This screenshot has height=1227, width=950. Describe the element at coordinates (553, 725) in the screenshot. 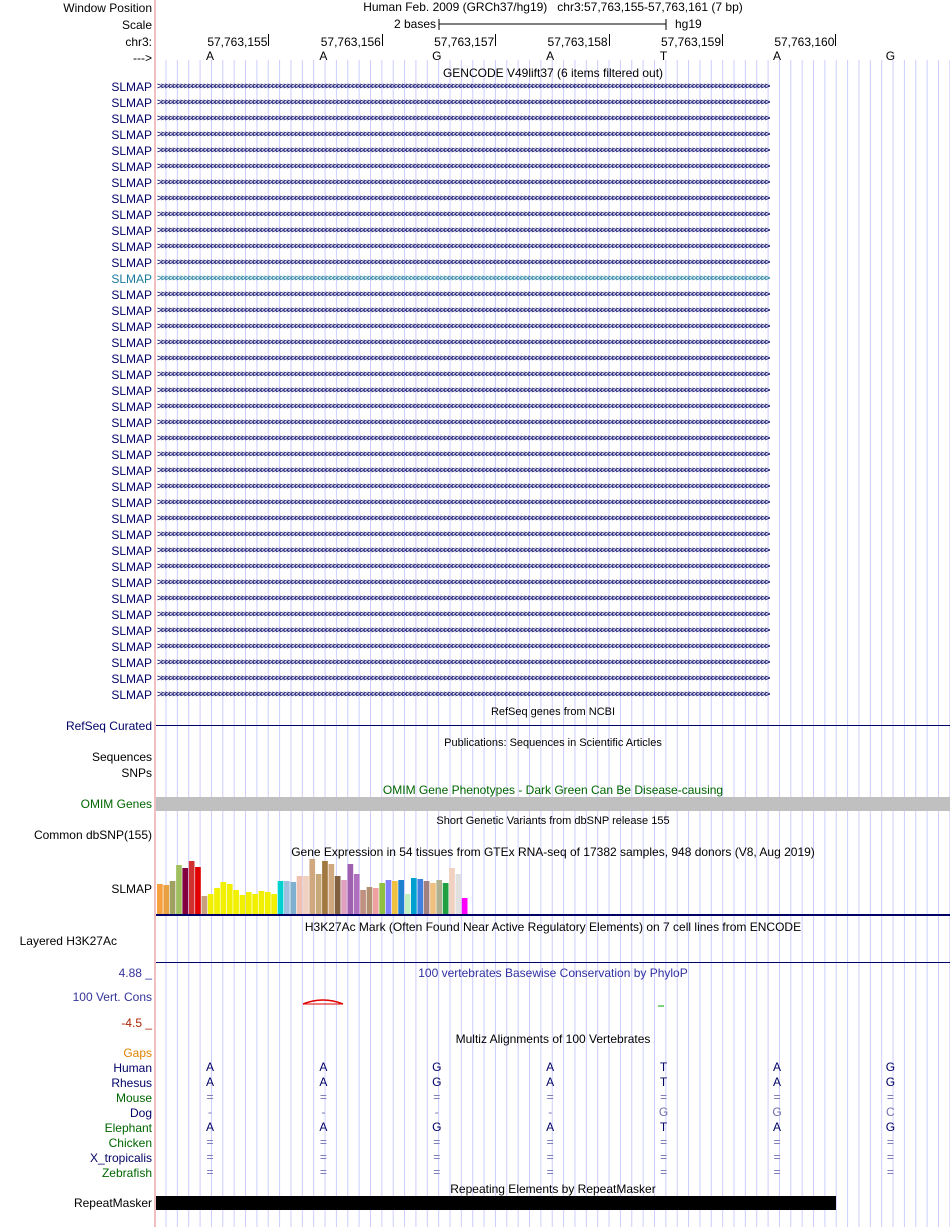

I see `refseq-line` at that location.